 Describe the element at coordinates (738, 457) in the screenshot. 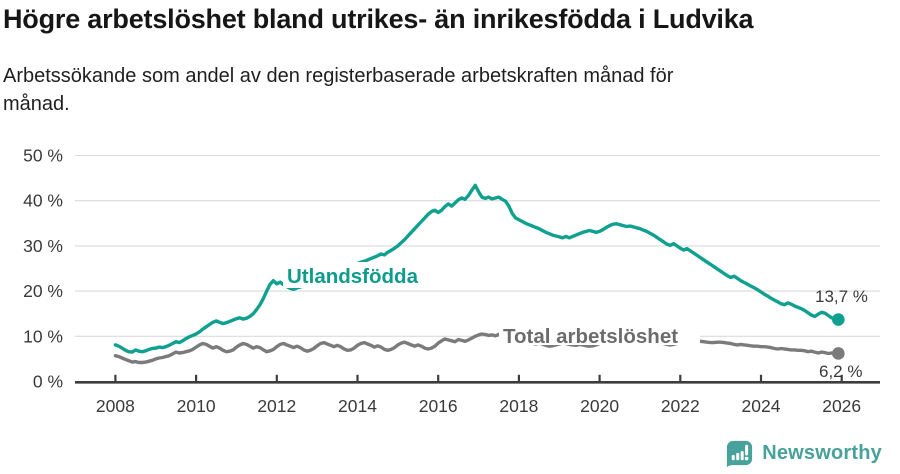

I see `bar-chart-bar-medium` at that location.